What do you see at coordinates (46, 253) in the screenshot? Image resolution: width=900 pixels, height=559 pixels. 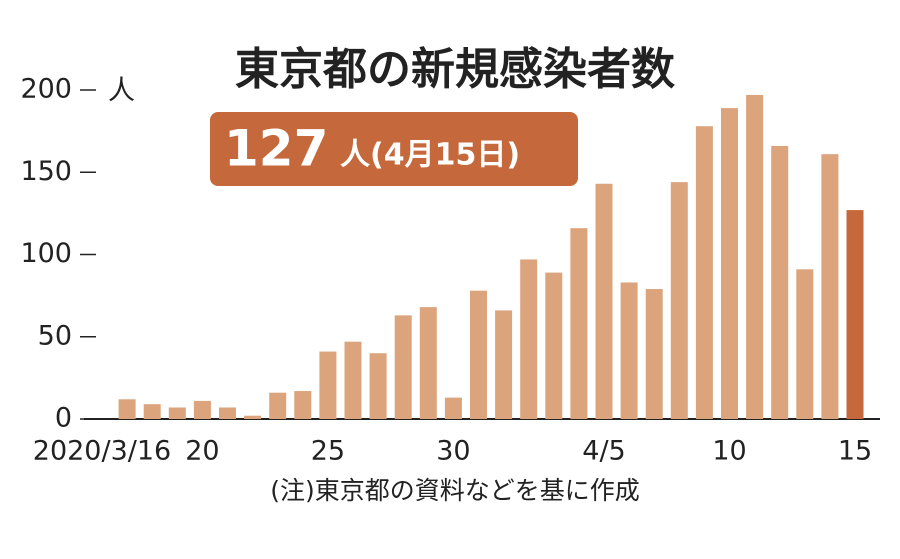 I see `y-tick-label: 100` at bounding box center [46, 253].